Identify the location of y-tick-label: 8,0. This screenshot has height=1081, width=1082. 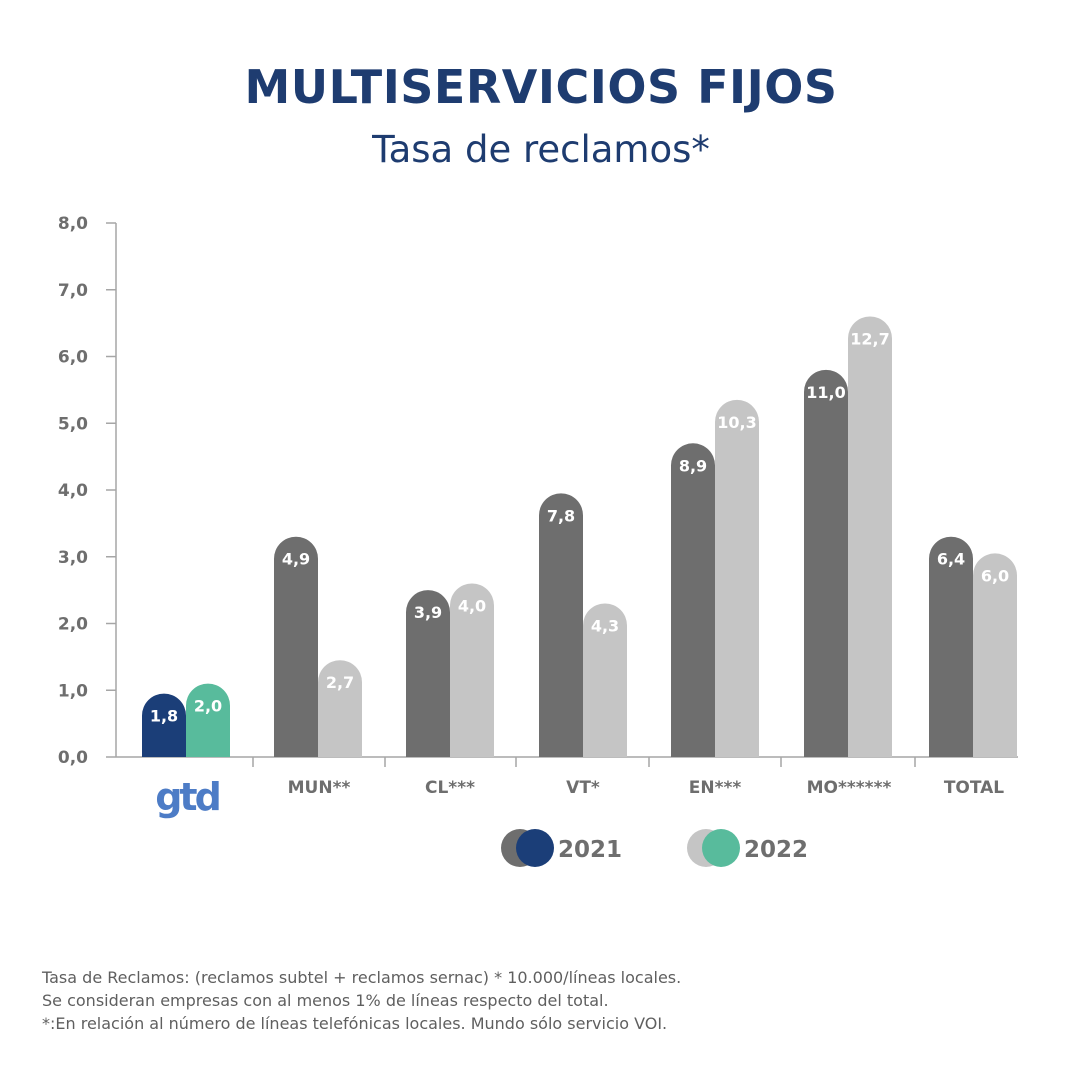
(73, 224).